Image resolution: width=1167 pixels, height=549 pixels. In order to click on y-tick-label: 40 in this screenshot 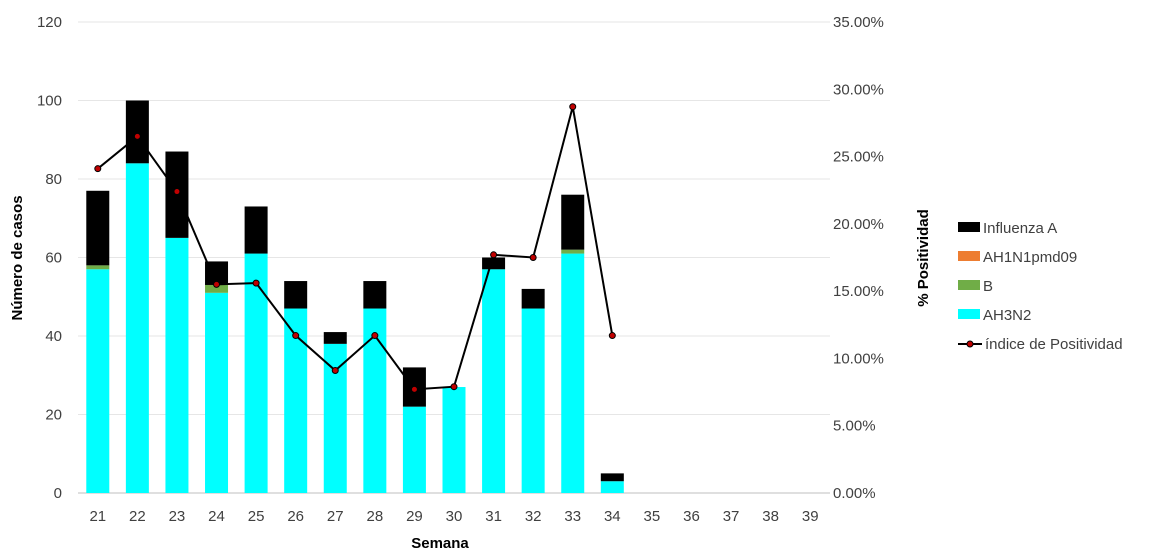, I will do `click(53, 336)`.